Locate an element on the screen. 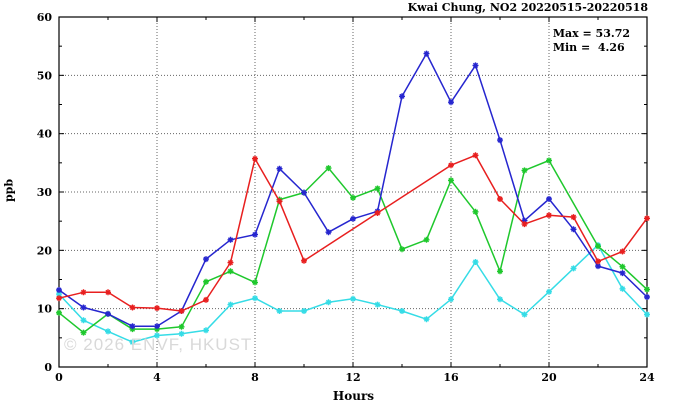 This screenshot has height=409, width=674. min-value-label: Min = 4.26 is located at coordinates (588, 47).